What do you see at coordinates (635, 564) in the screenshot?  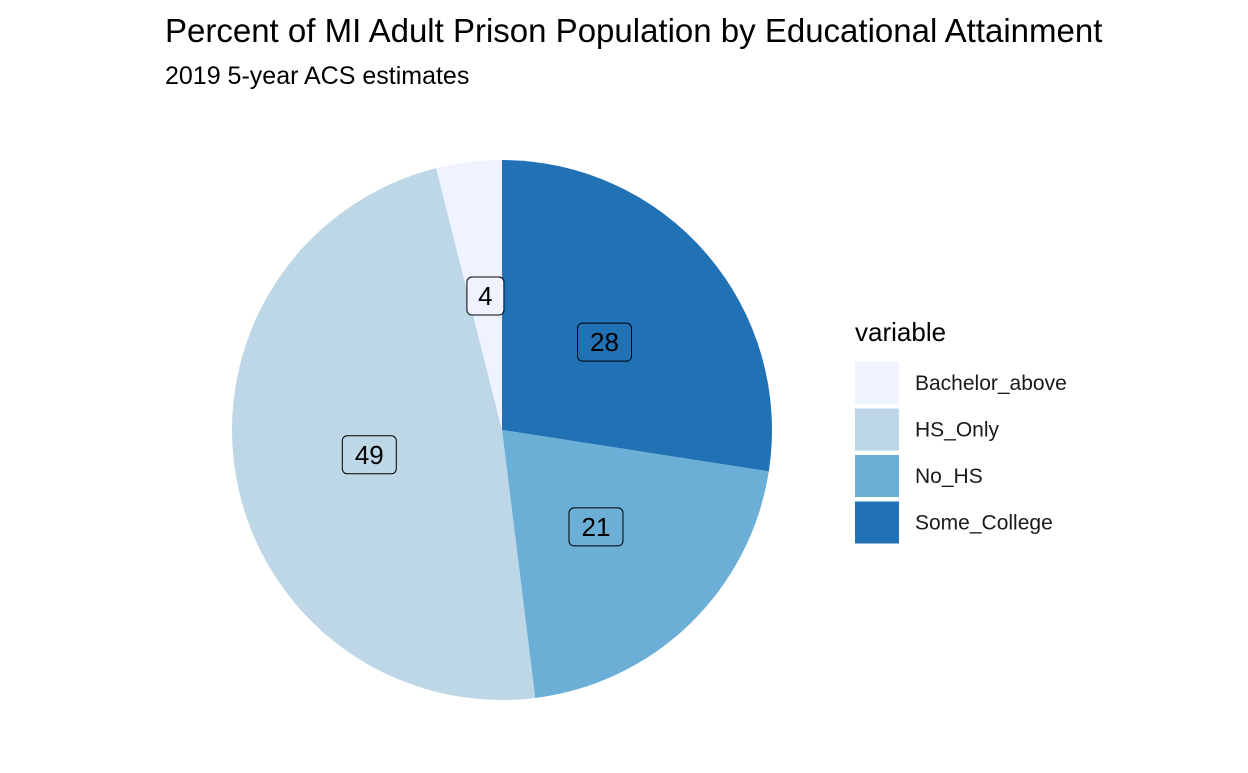 I see `pie-slice-no-hs` at bounding box center [635, 564].